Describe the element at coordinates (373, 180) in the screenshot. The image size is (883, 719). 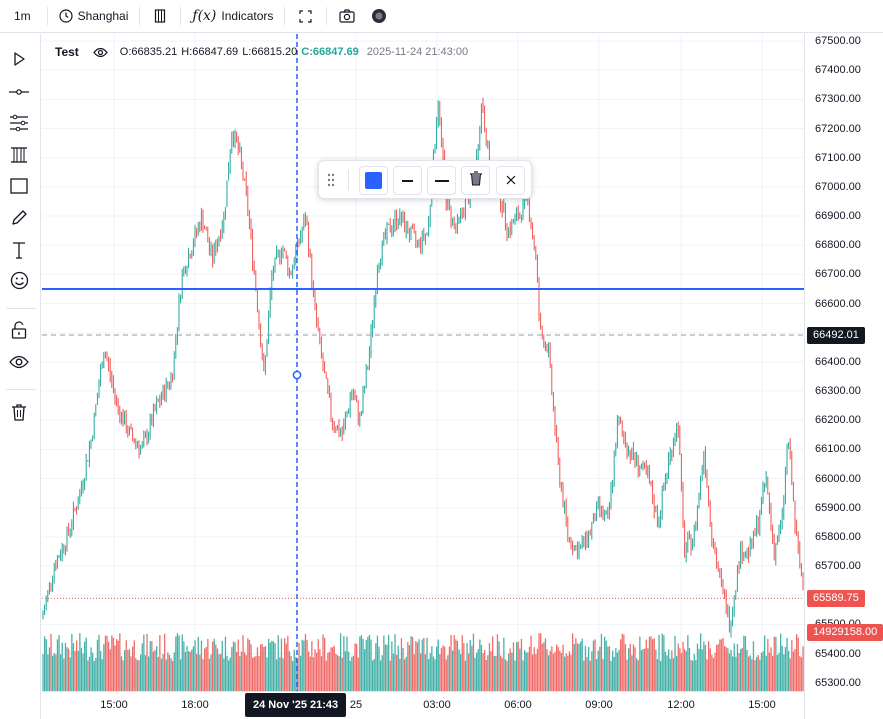
I see `line-color-button` at that location.